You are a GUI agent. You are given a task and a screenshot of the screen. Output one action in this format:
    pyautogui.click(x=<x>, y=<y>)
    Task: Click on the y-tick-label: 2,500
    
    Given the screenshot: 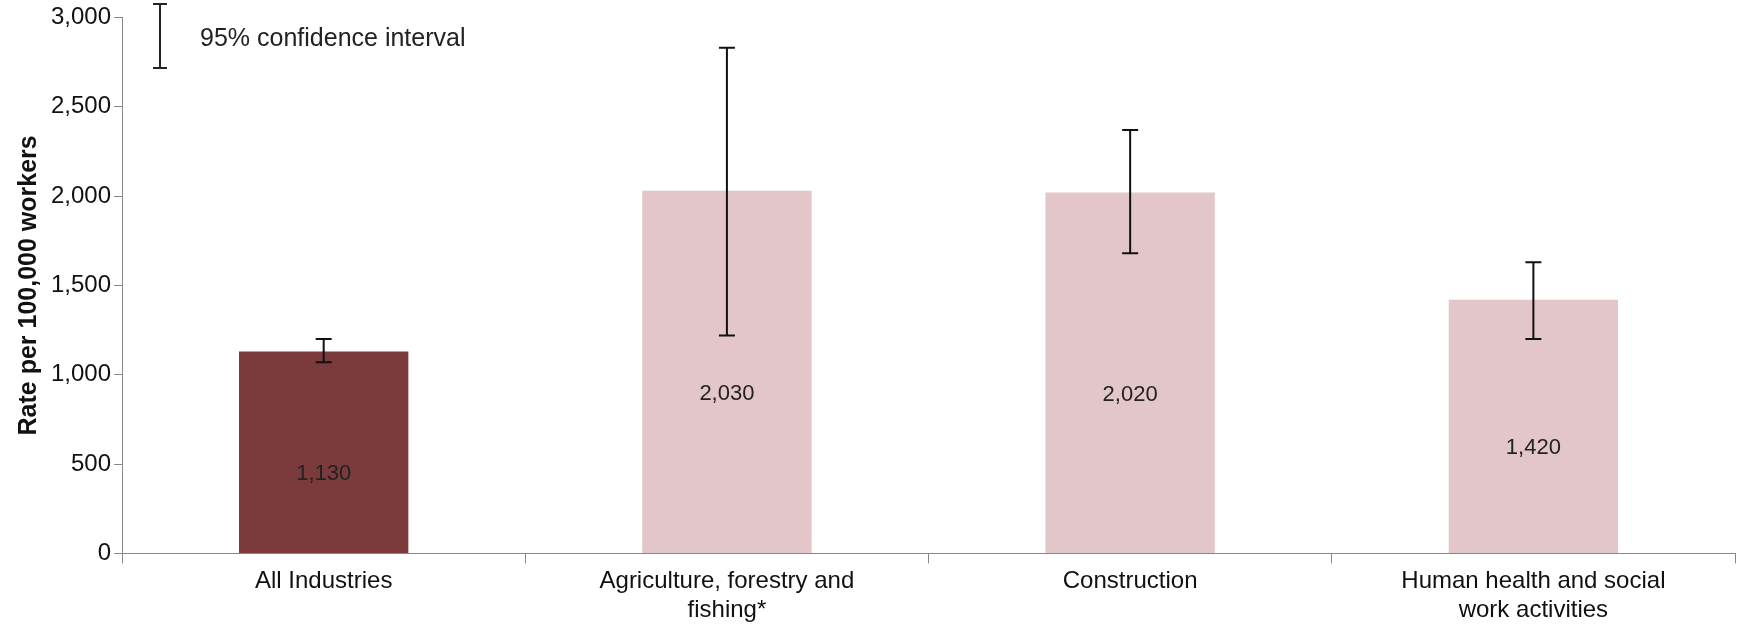 What is the action you would take?
    pyautogui.click(x=81, y=105)
    